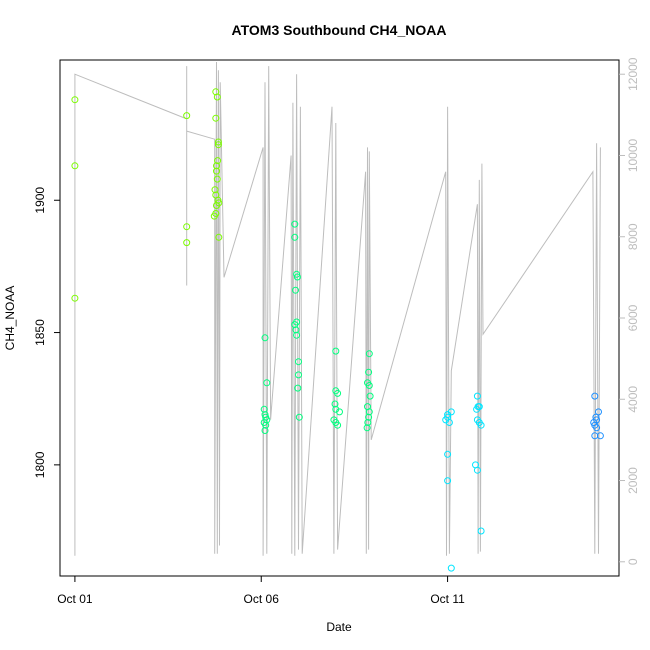 The image size is (650, 650). What do you see at coordinates (633, 155) in the screenshot?
I see `y2-tick-label: 10000` at bounding box center [633, 155].